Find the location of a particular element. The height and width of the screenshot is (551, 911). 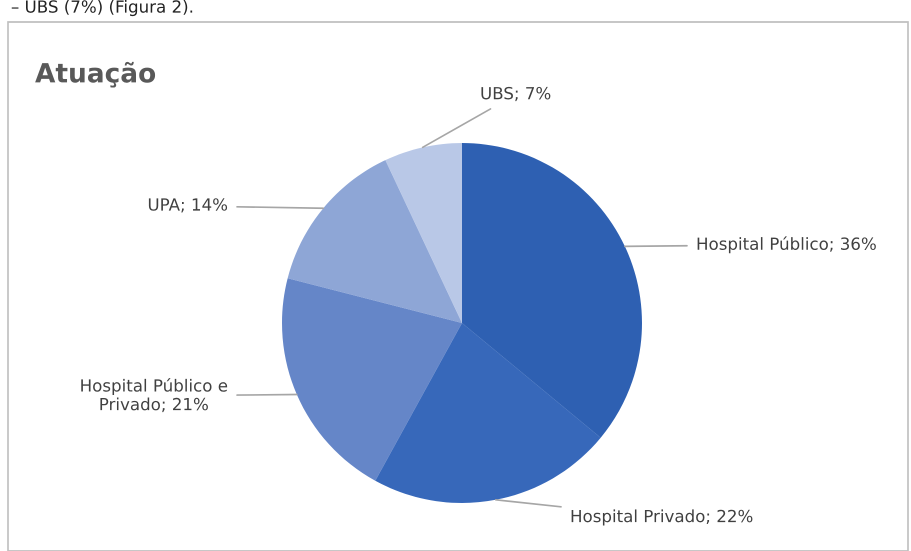

slice-label: Hospital Privado; 22% is located at coordinates (662, 517).